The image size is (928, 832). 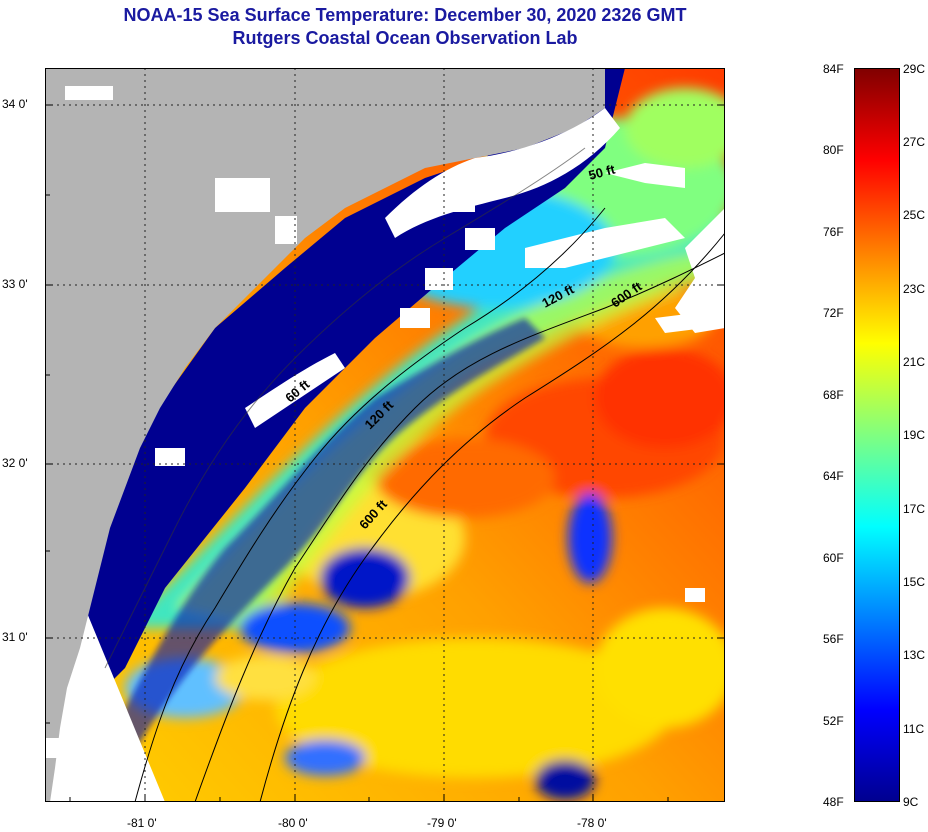 What do you see at coordinates (833, 721) in the screenshot?
I see `colorbar-f-label: 52F` at bounding box center [833, 721].